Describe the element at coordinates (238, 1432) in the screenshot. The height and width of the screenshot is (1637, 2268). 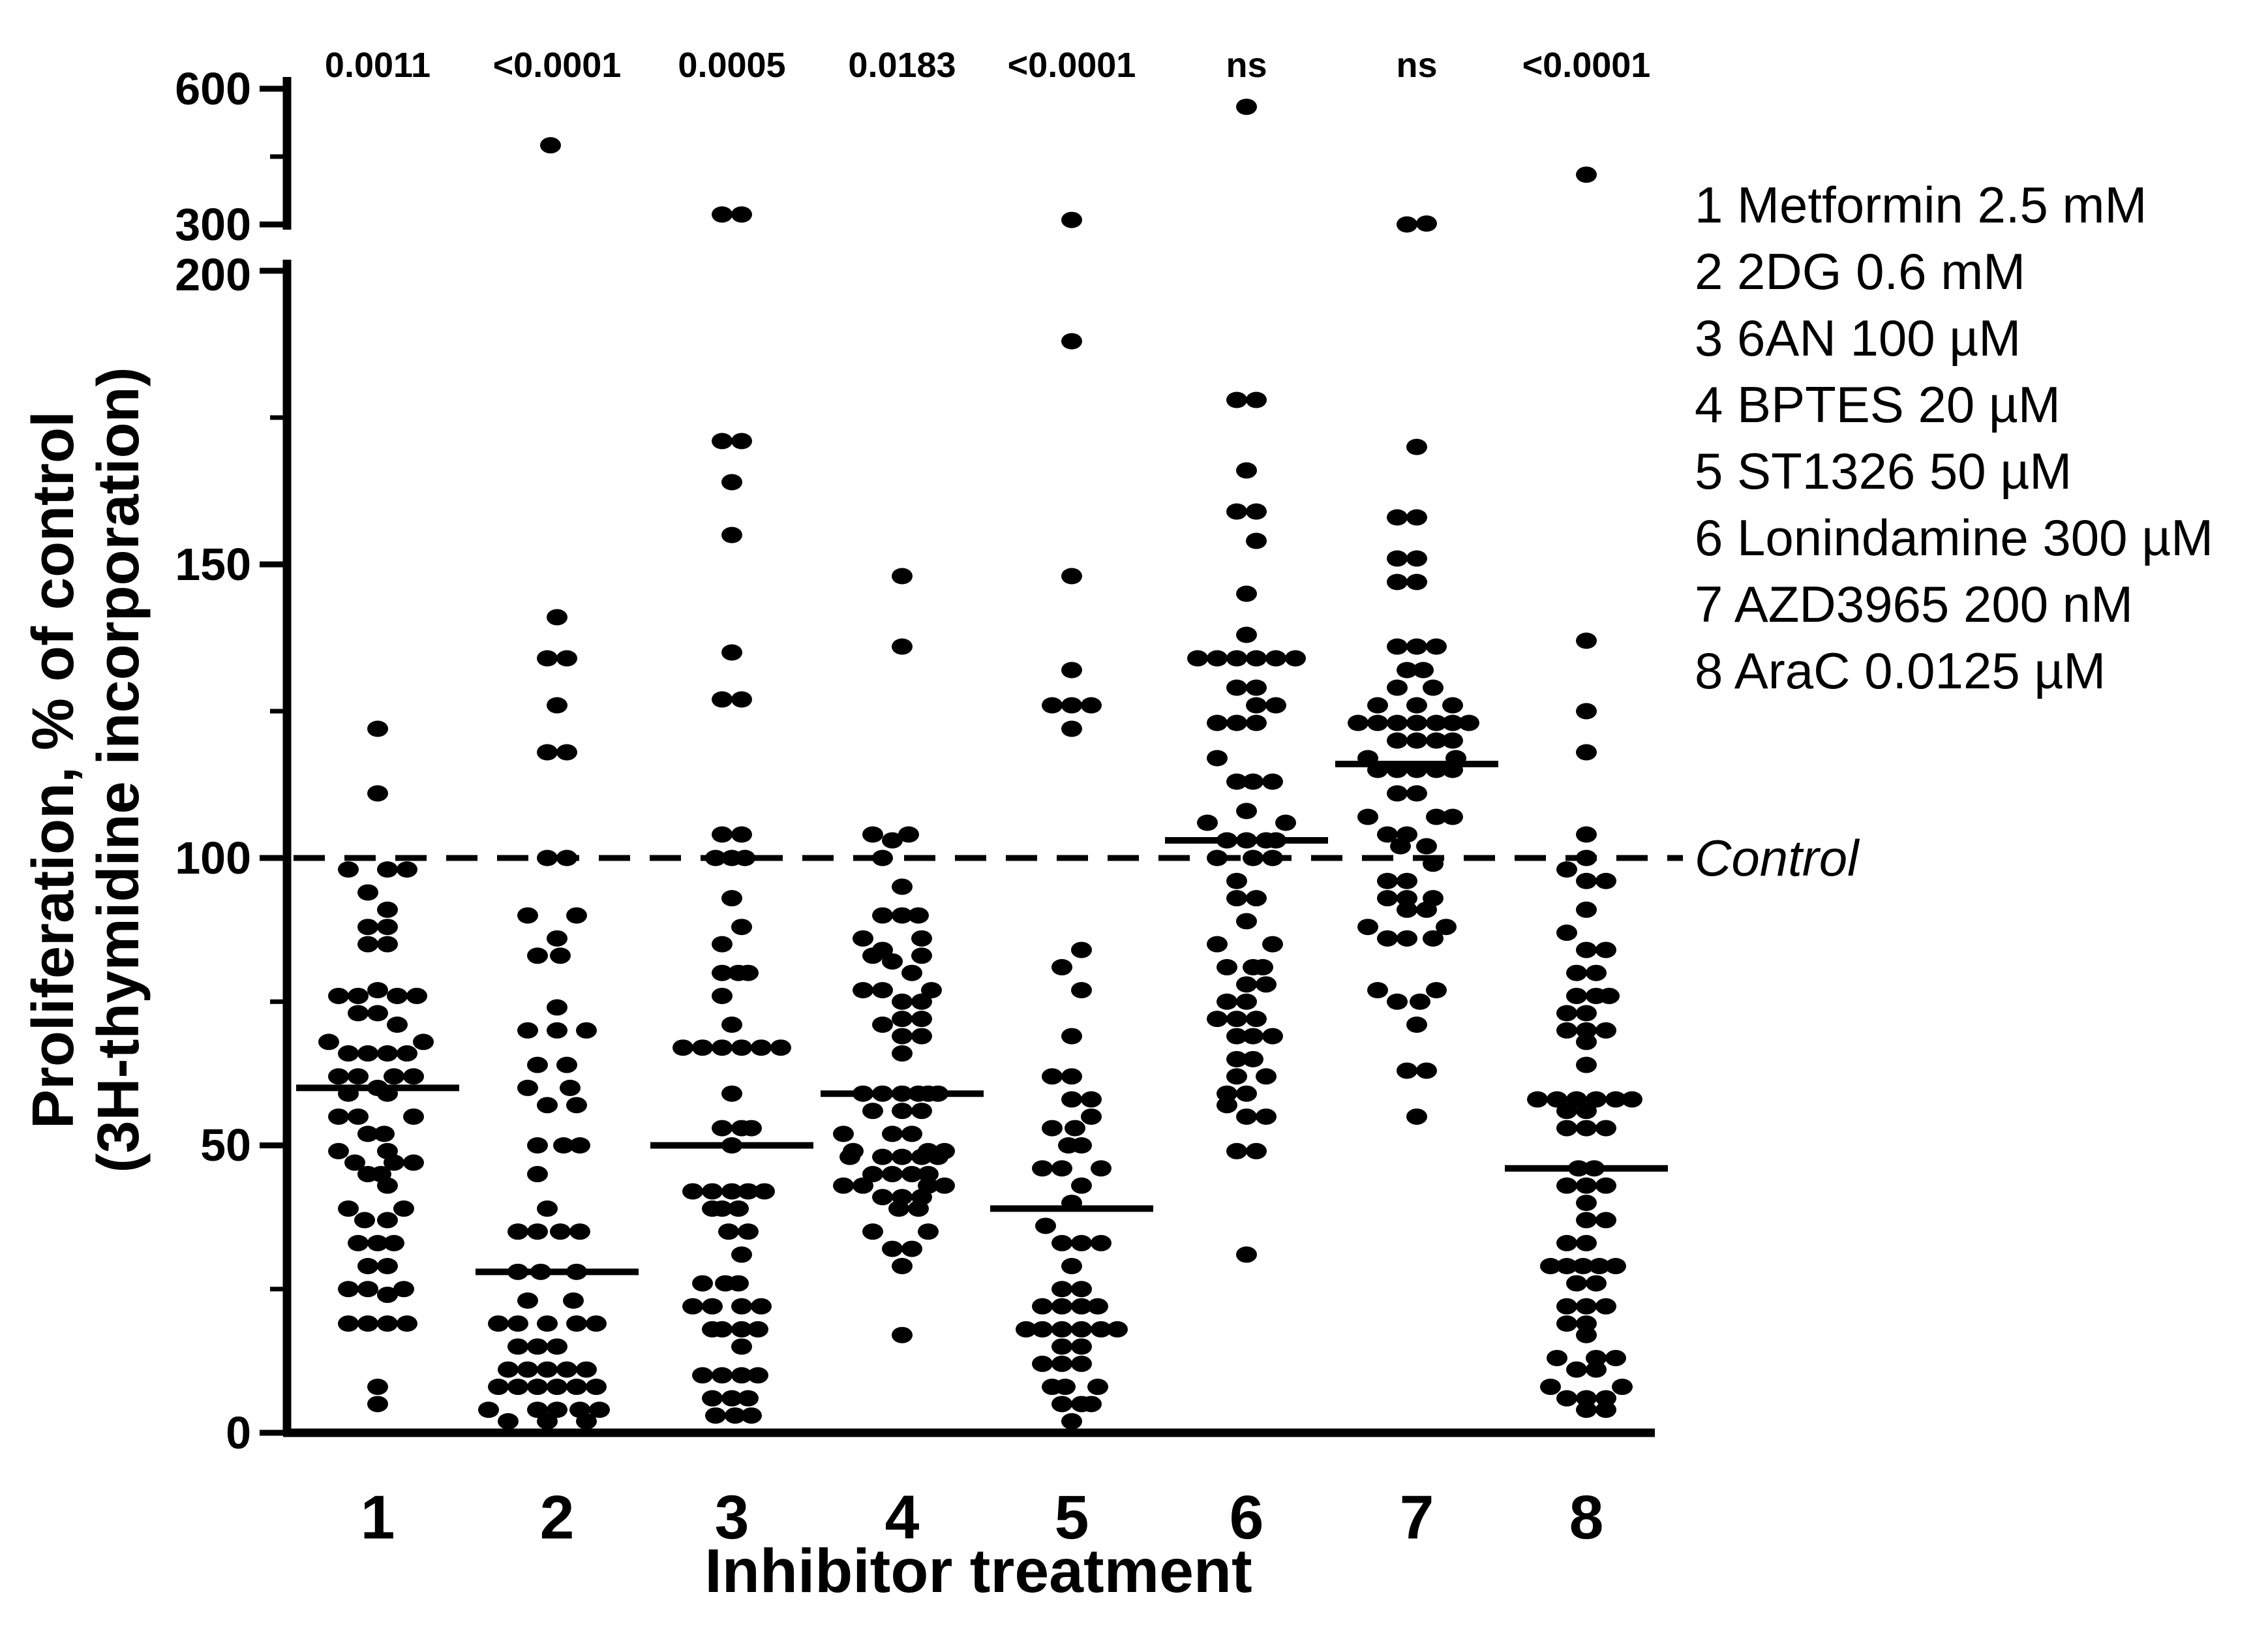
I see `y-tick-label-0: 0` at that location.